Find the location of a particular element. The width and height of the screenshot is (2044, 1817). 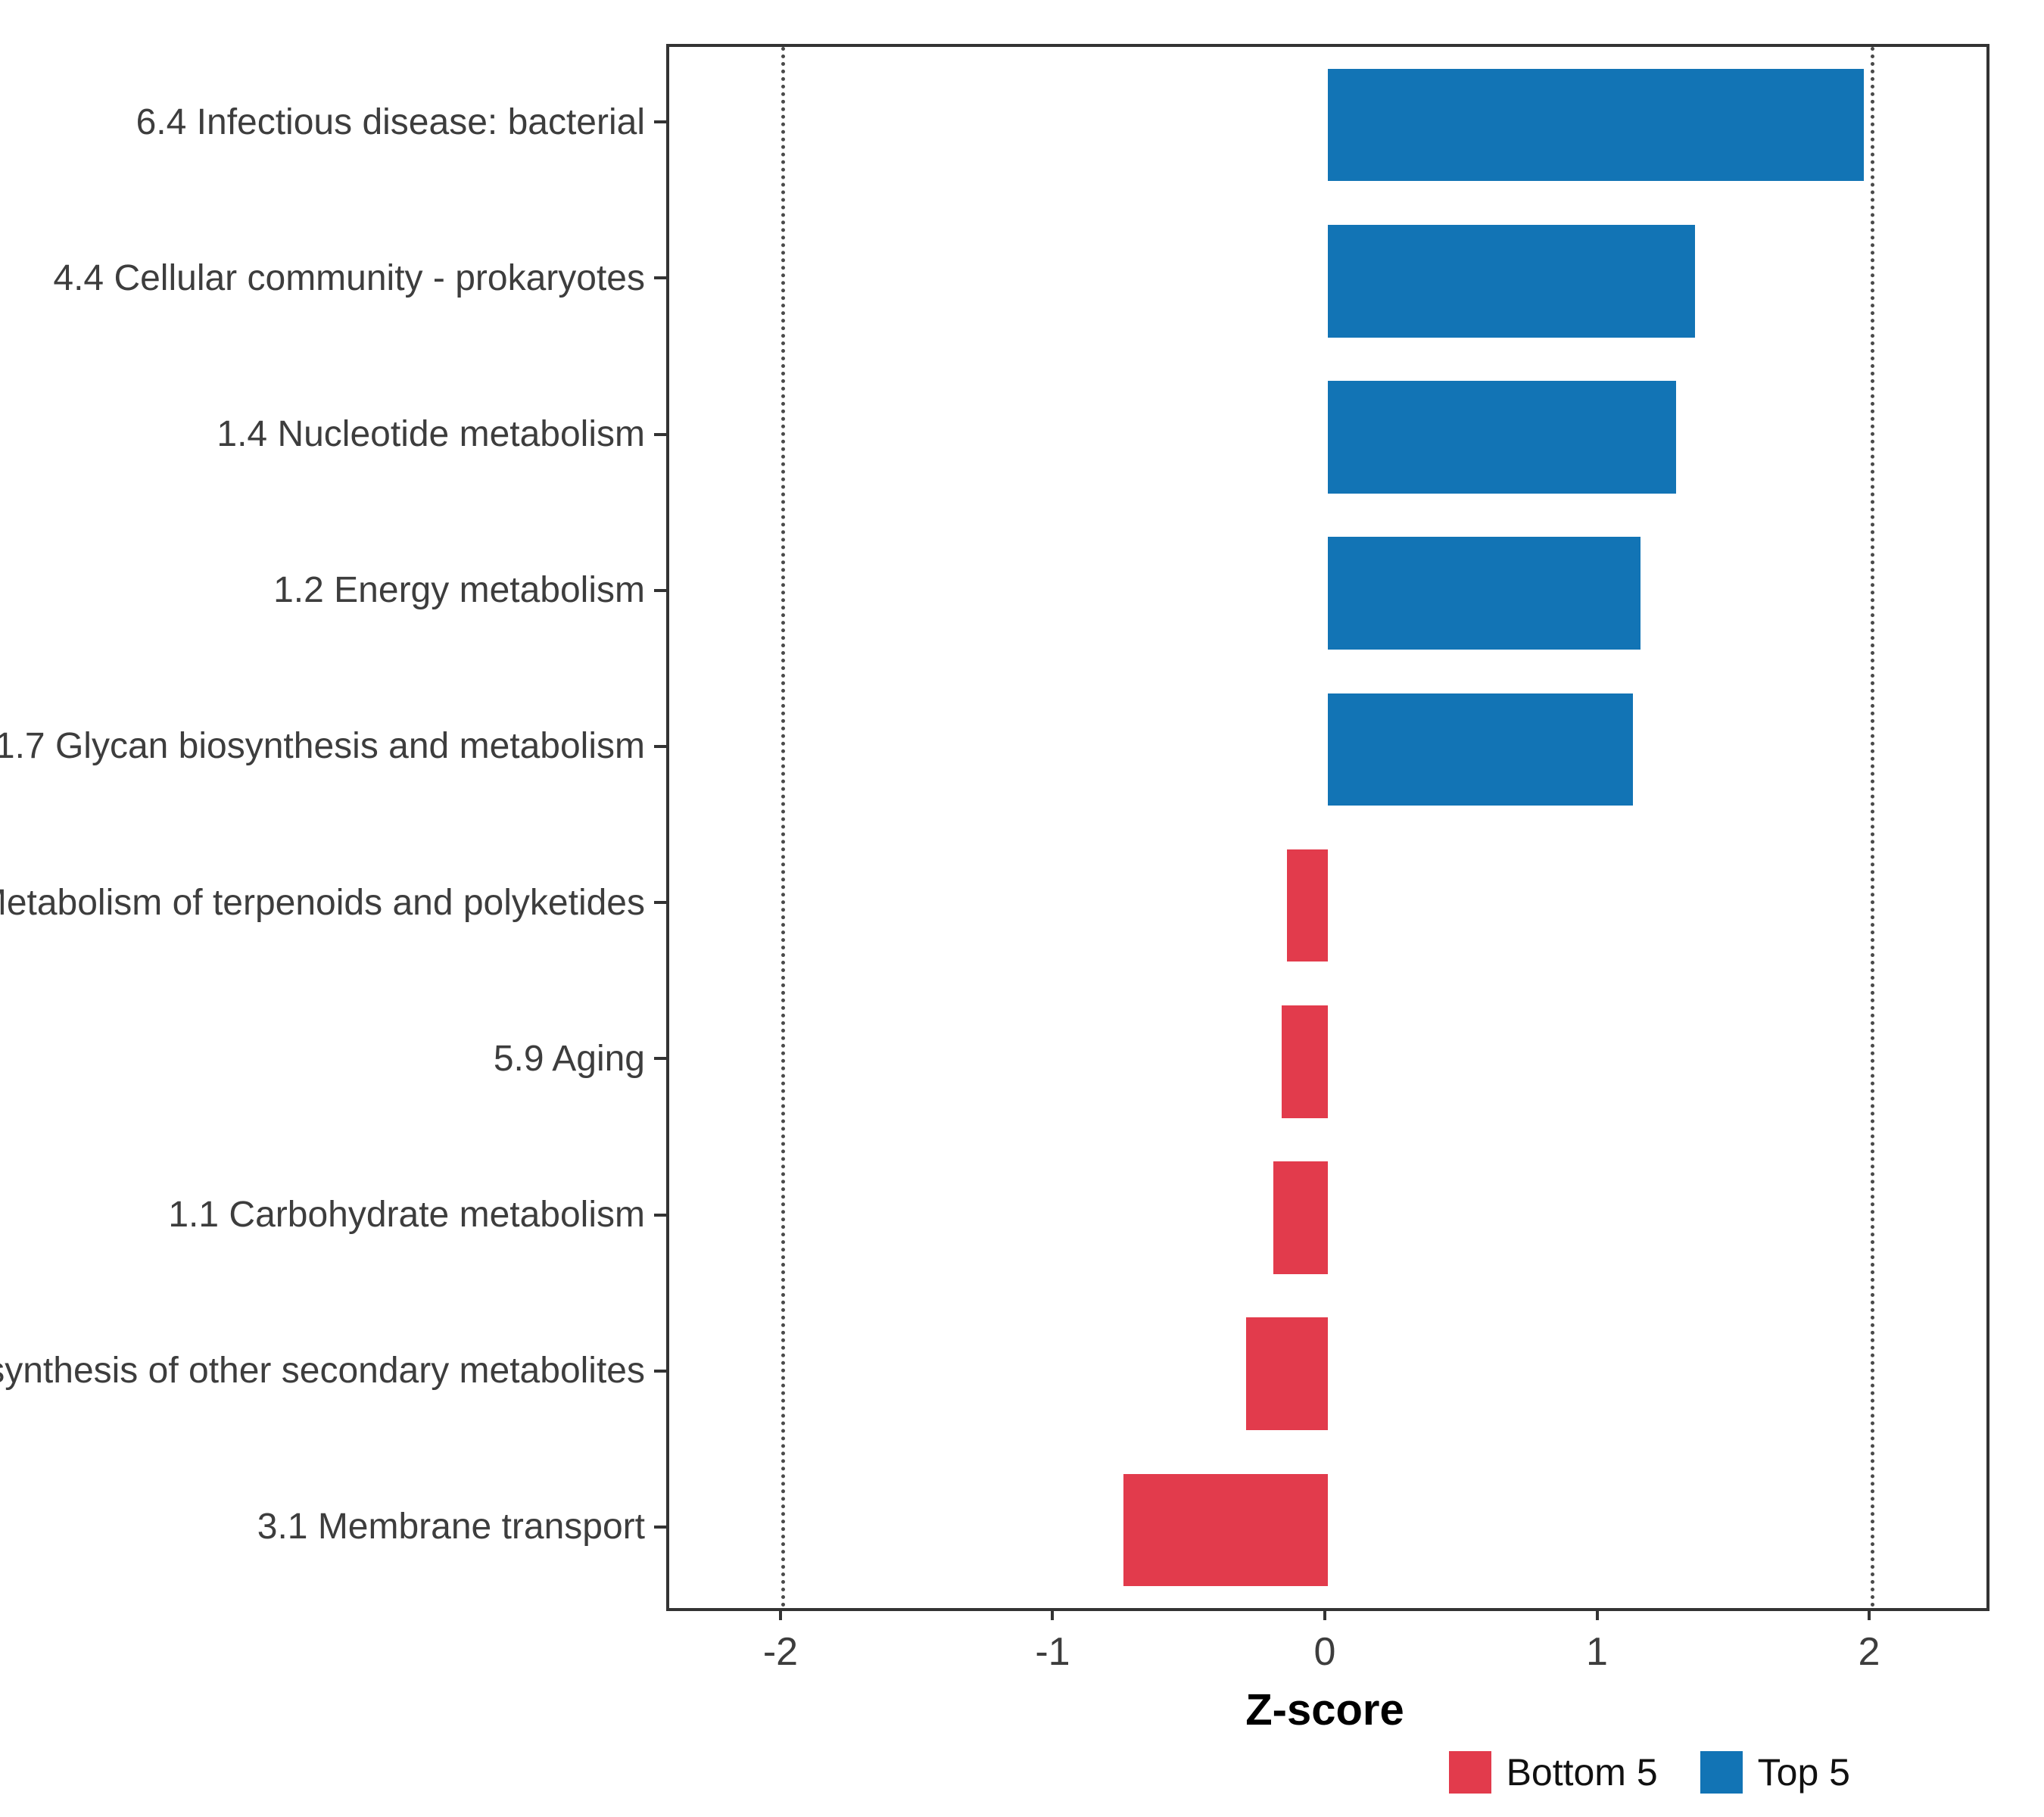

x-tick-label-0: 0 is located at coordinates (1324, 1652).